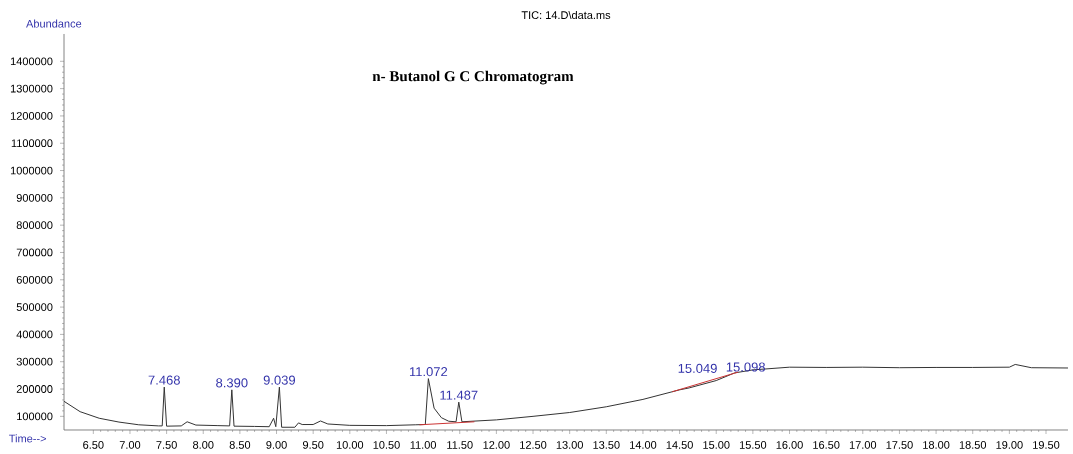  Describe the element at coordinates (386, 445) in the screenshot. I see `x-tick-label: 10.50` at that location.